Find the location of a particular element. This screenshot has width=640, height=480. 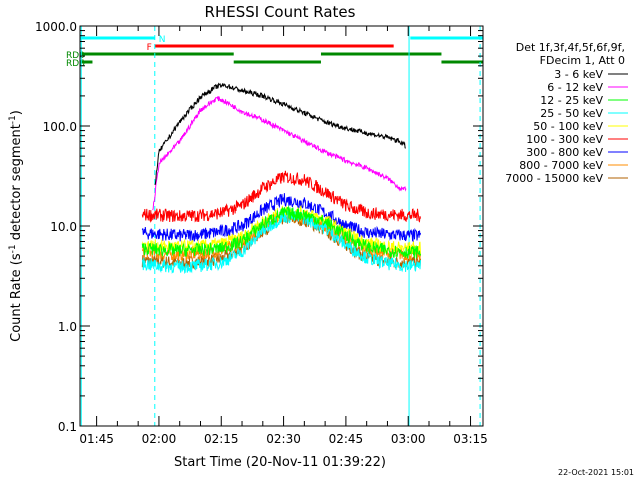

y-axis-label: Count Rate (s-1 detector segment-1) is located at coordinates (16, 226).